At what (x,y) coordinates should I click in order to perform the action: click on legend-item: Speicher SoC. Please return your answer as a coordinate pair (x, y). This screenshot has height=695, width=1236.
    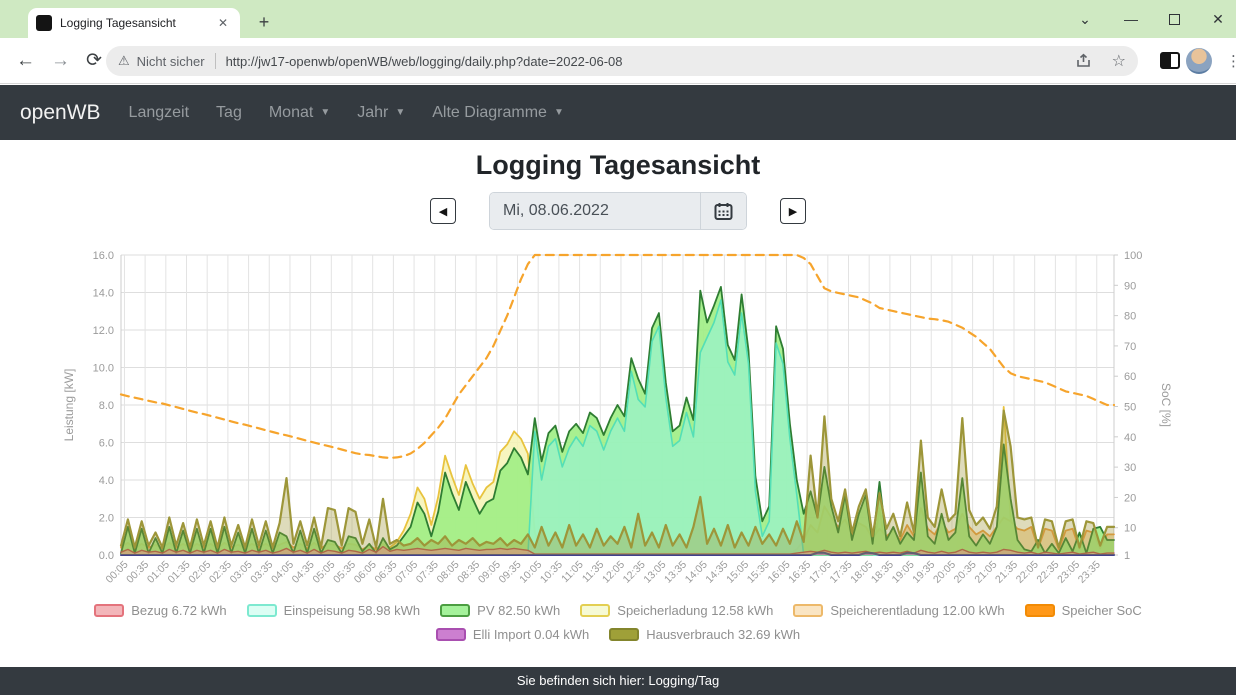
    Looking at the image, I should click on (1083, 610).